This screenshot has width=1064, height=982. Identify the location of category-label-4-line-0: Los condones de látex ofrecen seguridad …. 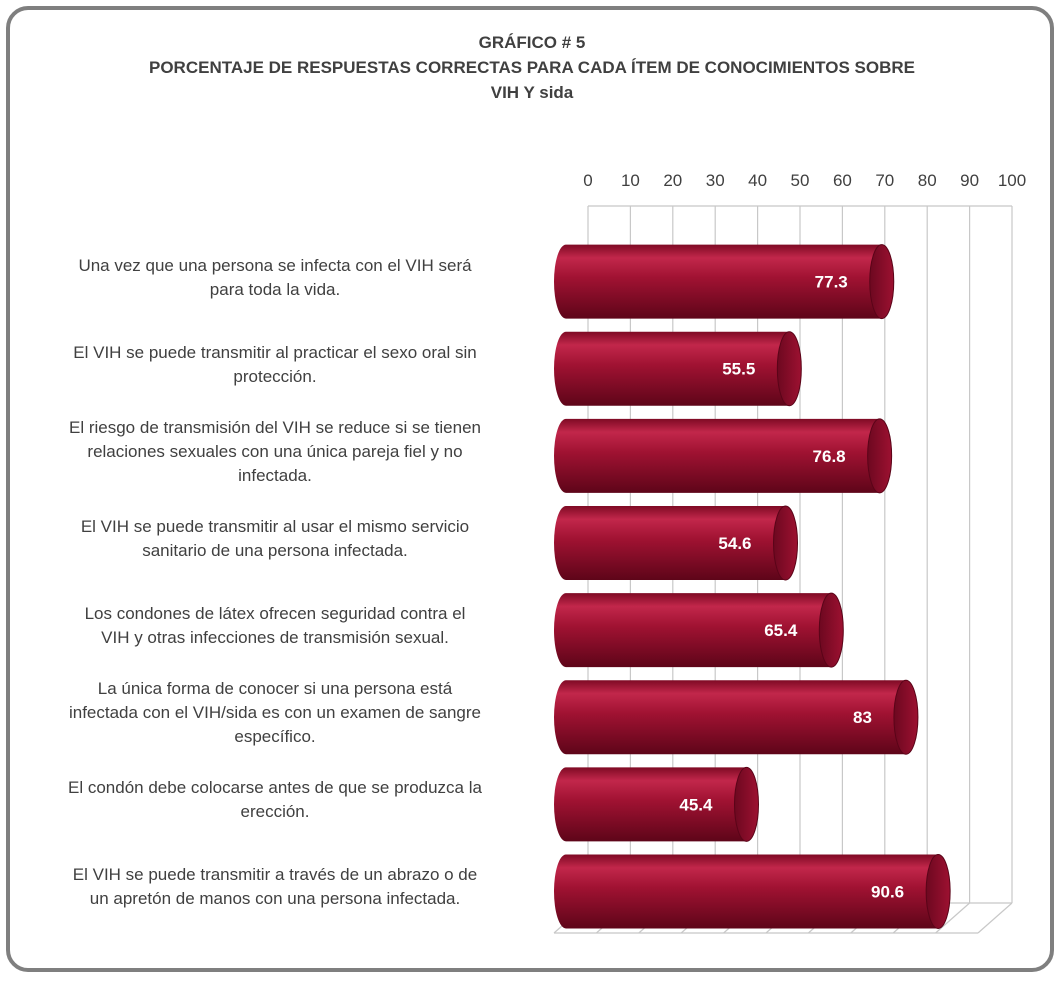
(275, 614).